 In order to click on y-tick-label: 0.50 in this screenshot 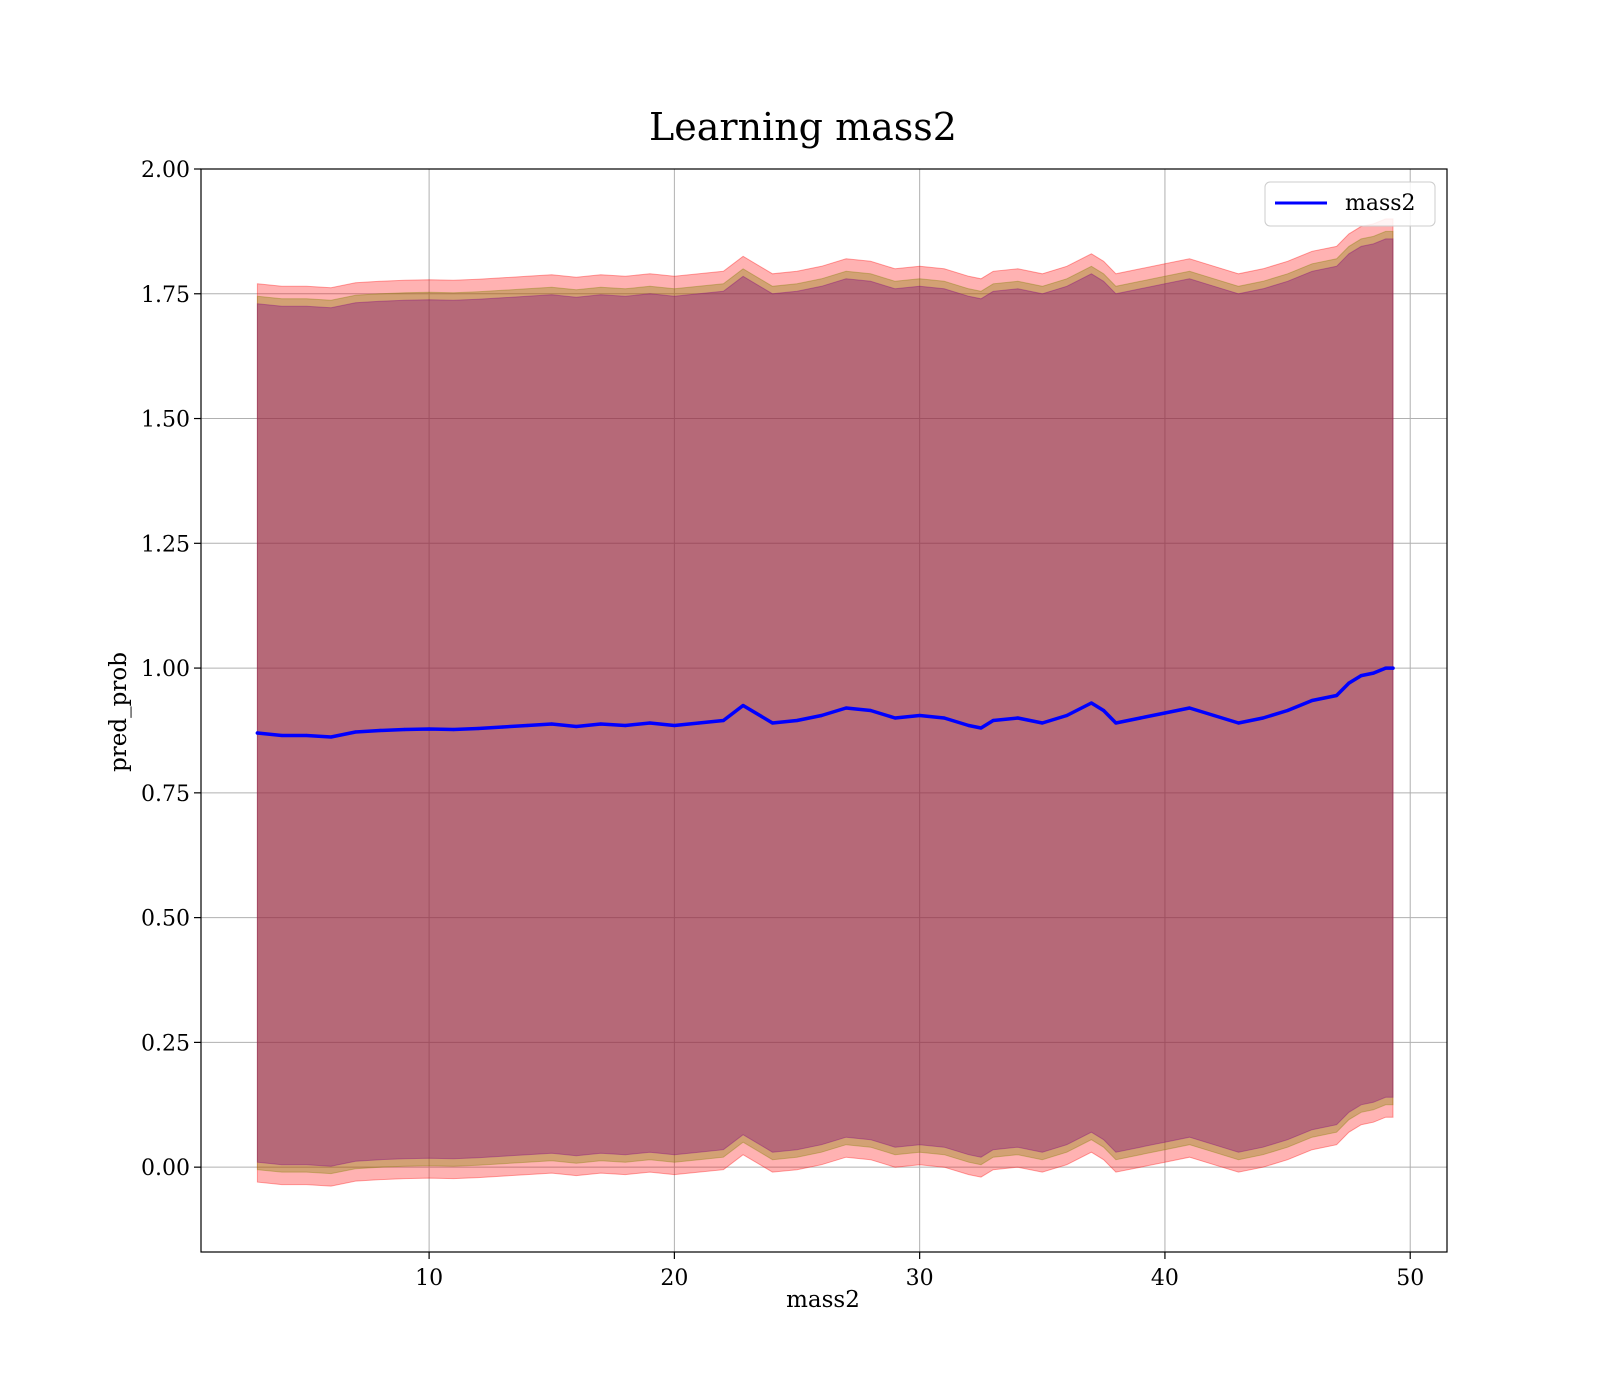, I will do `click(165, 919)`.